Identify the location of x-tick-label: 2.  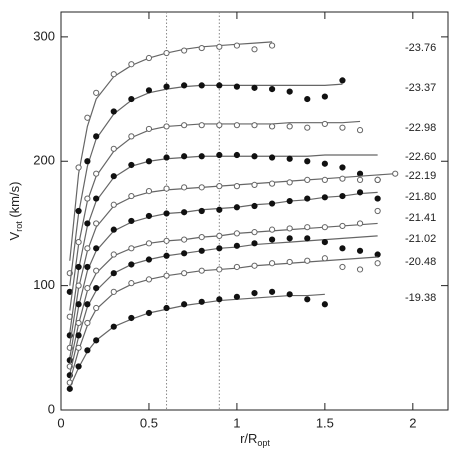
(412, 422).